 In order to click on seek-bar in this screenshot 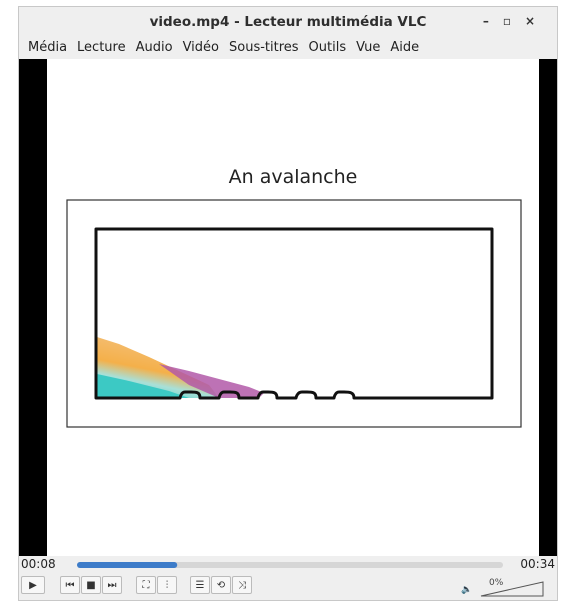, I will do `click(290, 565)`.